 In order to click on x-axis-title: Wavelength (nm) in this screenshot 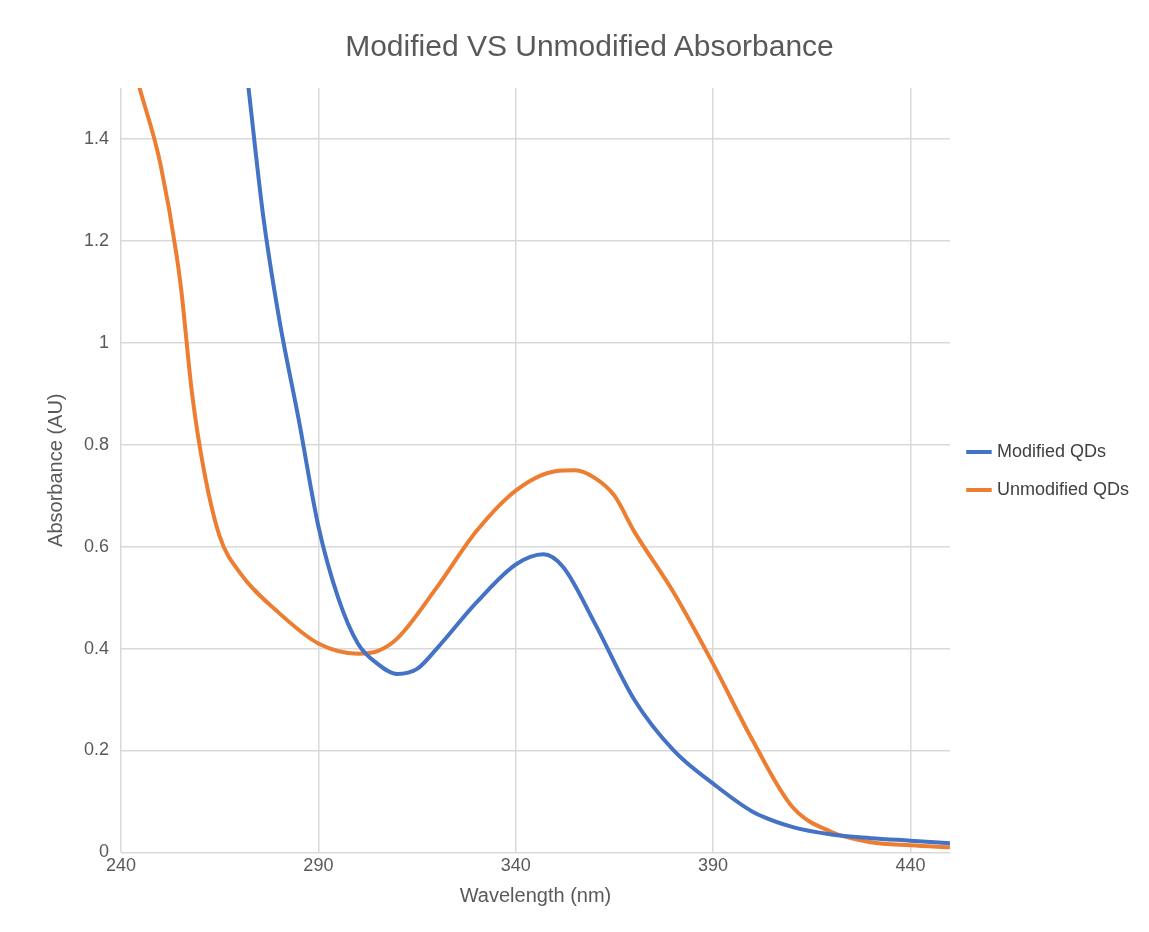, I will do `click(535, 894)`.